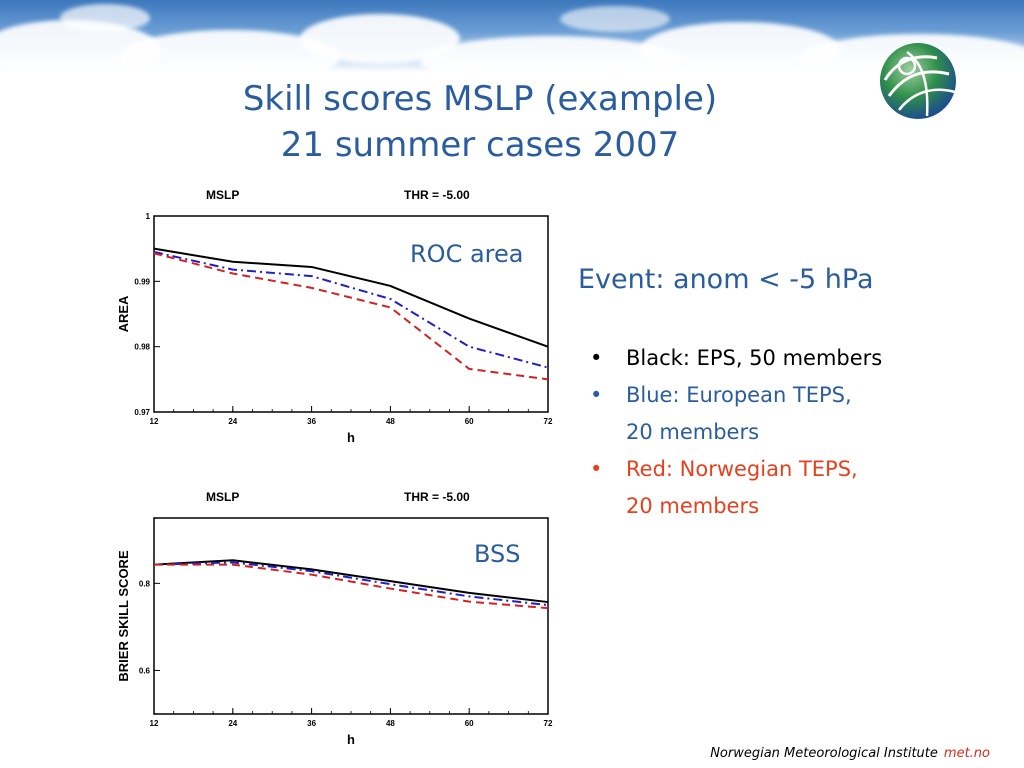 The width and height of the screenshot is (1024, 768). What do you see at coordinates (142, 412) in the screenshot?
I see `y-tick-label: 0.97` at bounding box center [142, 412].